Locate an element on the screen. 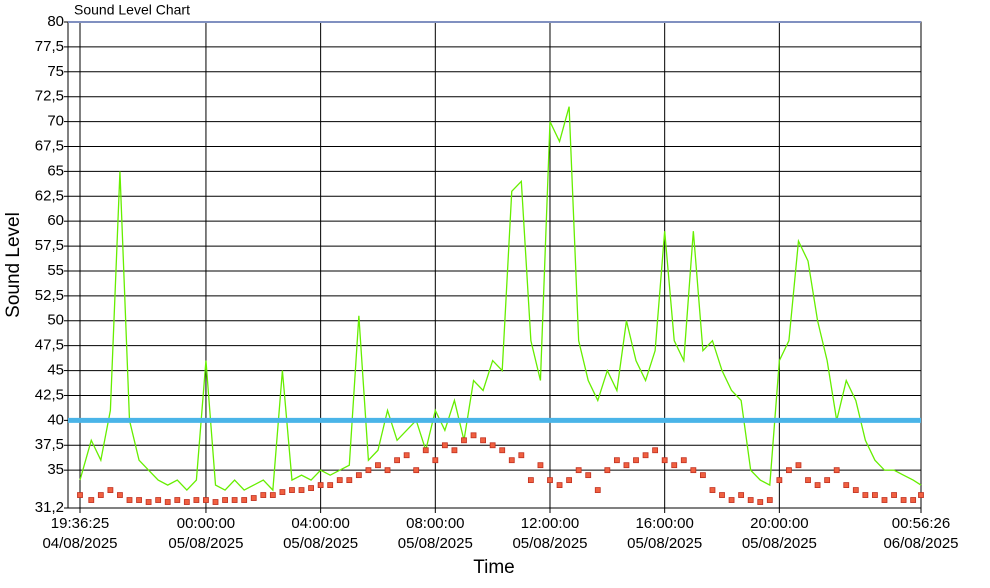 The height and width of the screenshot is (588, 990). y-tick-label: 70 is located at coordinates (55, 121).